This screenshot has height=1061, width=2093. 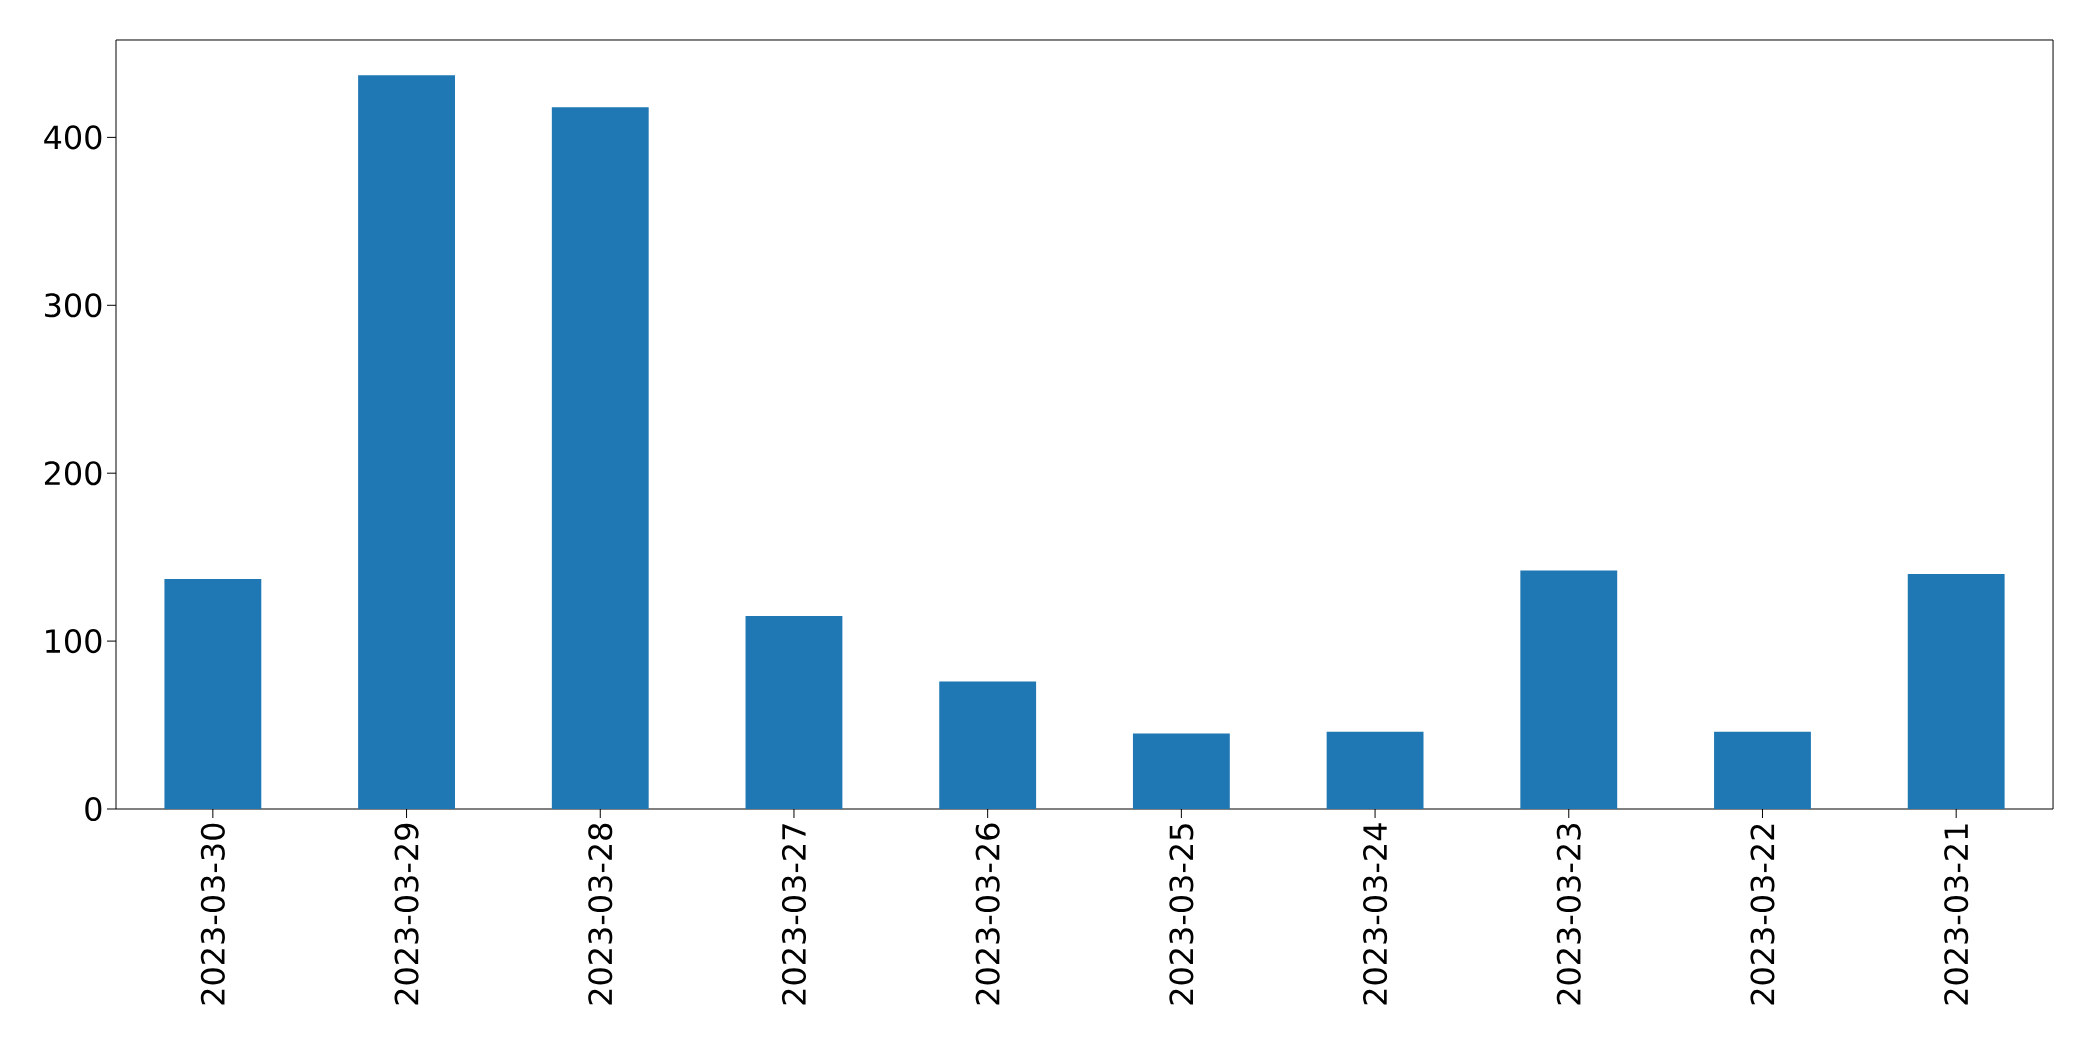 I want to click on x-tick-label: 2023-03-30, so click(x=212, y=914).